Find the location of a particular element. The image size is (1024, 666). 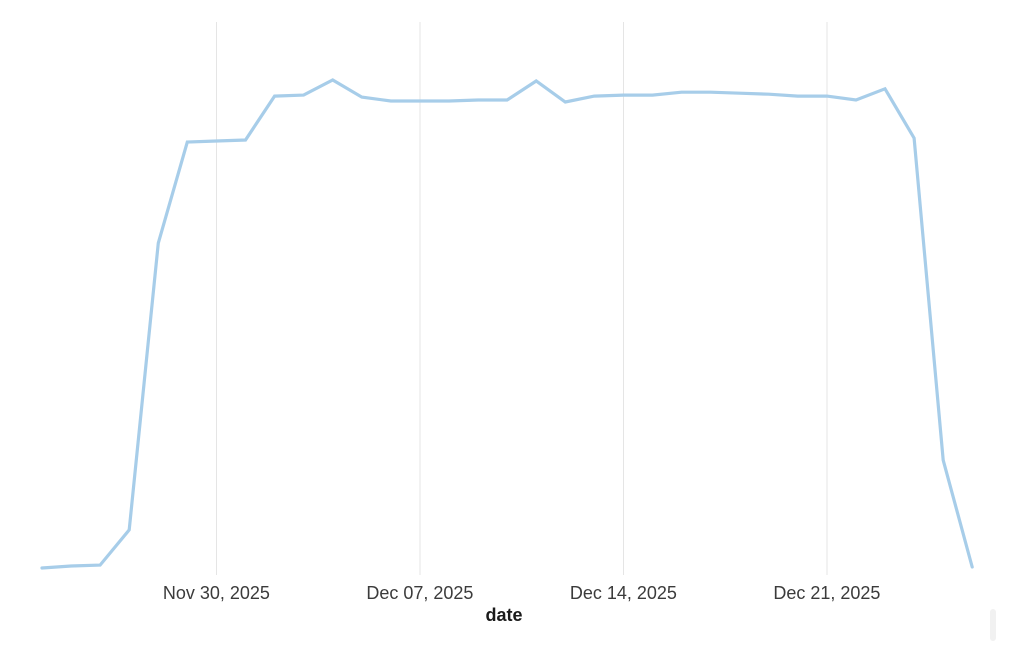

x-axis-tick-label: Nov 30, 2025 is located at coordinates (216, 593).